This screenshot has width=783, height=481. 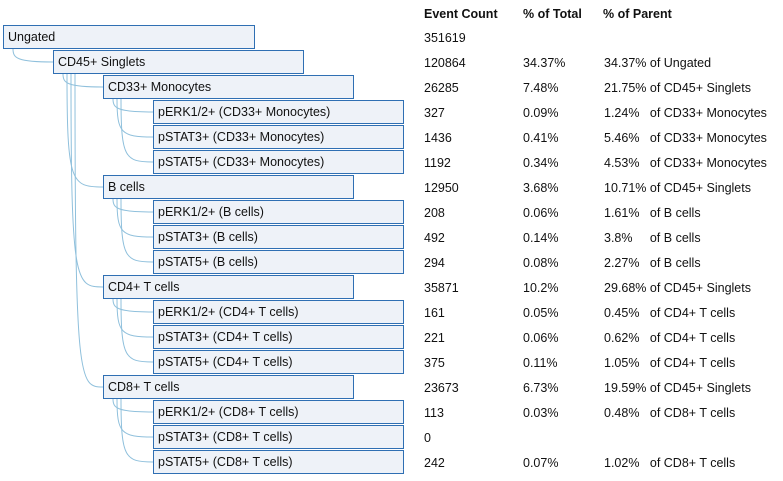 I want to click on pct-parent-cell: 34.37% of Ungated, so click(x=658, y=63).